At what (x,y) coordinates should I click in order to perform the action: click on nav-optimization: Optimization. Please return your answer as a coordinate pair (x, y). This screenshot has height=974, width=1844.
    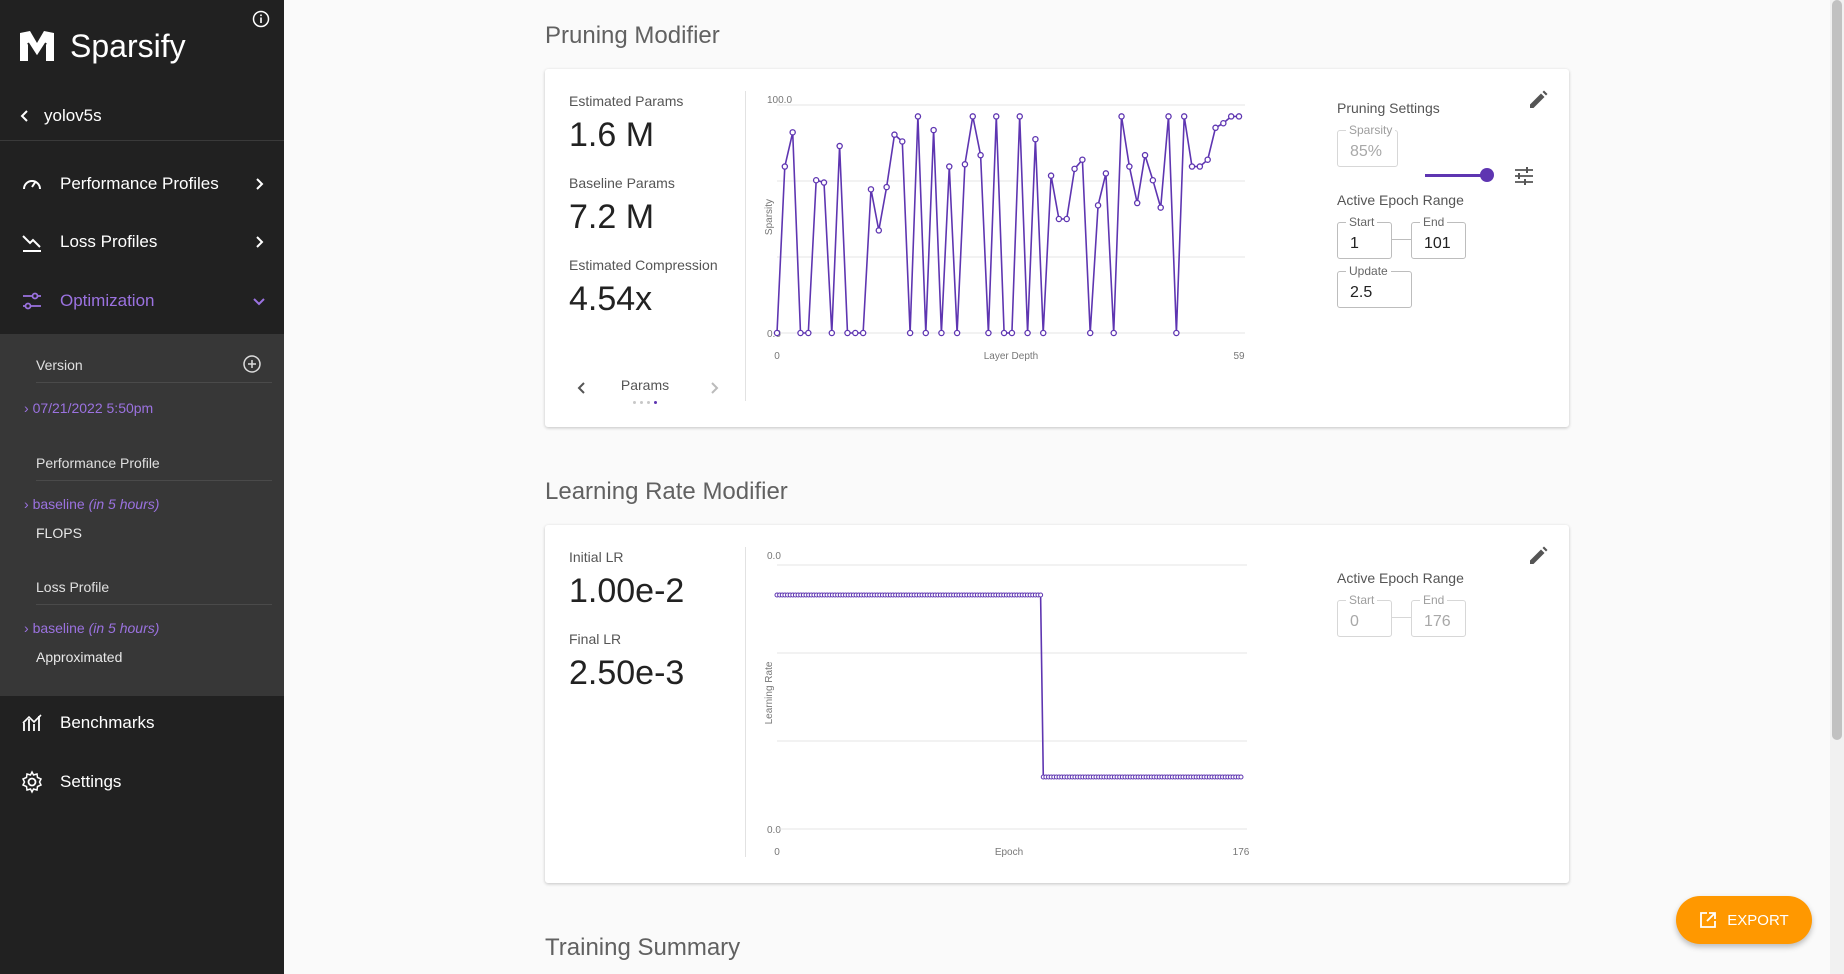
    Looking at the image, I should click on (142, 301).